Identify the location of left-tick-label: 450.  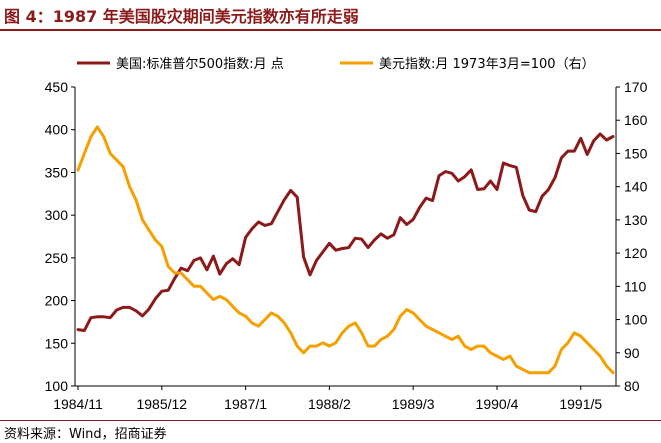
(57, 87).